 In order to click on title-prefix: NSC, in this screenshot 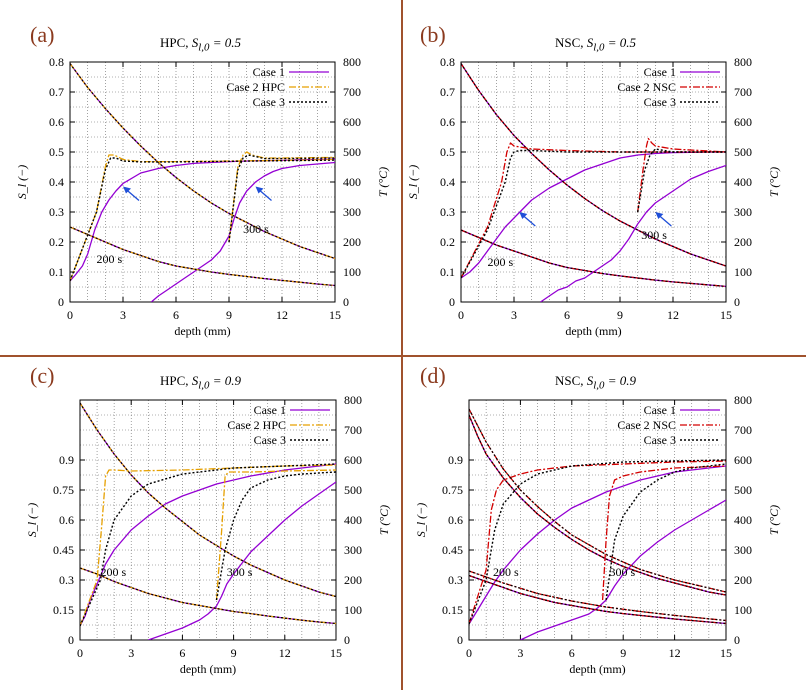, I will do `click(569, 380)`.